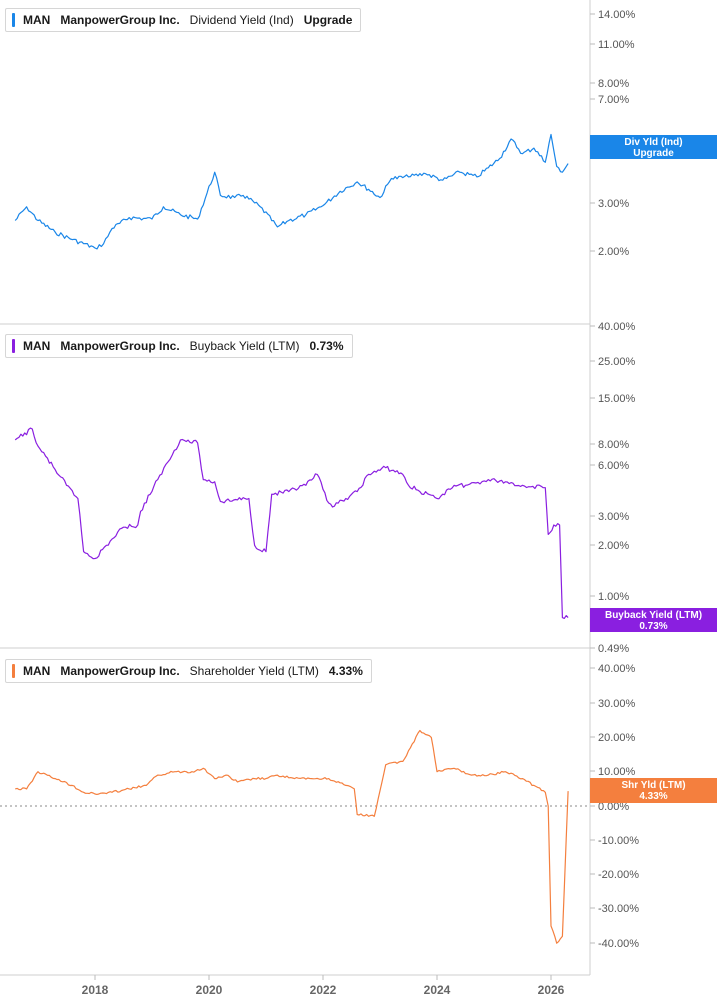 The width and height of the screenshot is (717, 1005). I want to click on legend-metric: Buyback Yield (LTM), so click(244, 346).